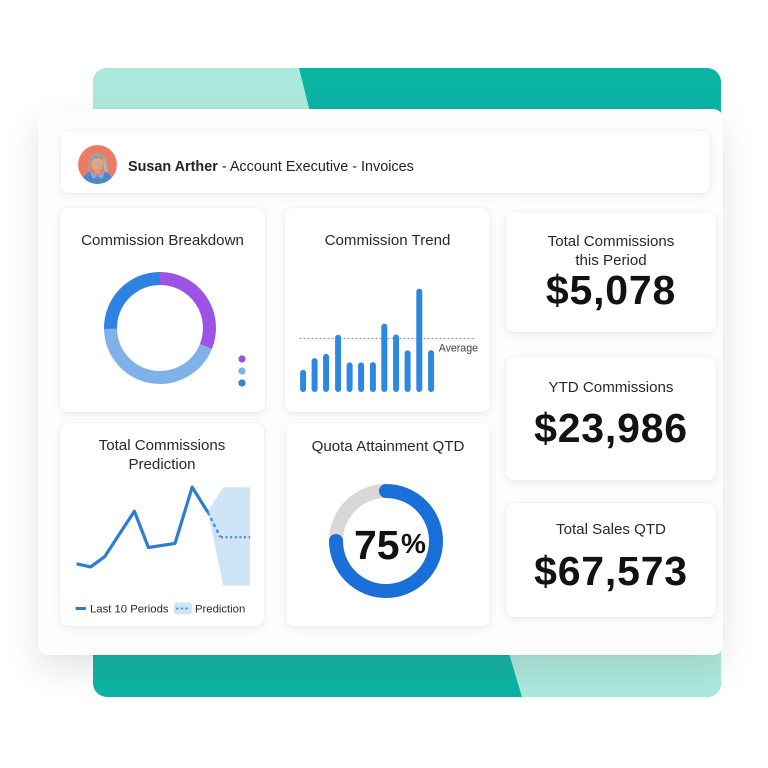 Image resolution: width=768 pixels, height=768 pixels. Describe the element at coordinates (377, 545) in the screenshot. I see `svg-text: 75` at that location.